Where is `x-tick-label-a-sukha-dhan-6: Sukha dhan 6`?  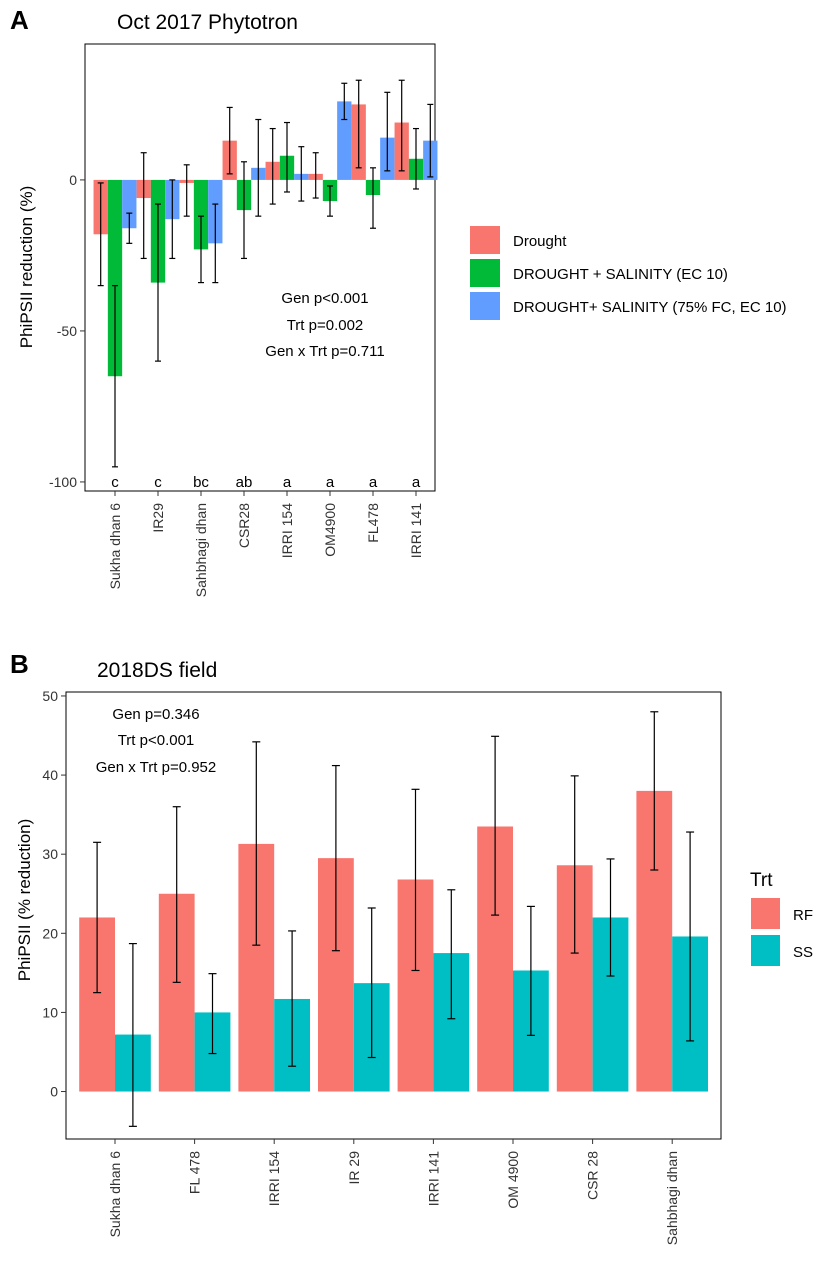 x-tick-label-a-sukha-dhan-6: Sukha dhan 6 is located at coordinates (115, 546).